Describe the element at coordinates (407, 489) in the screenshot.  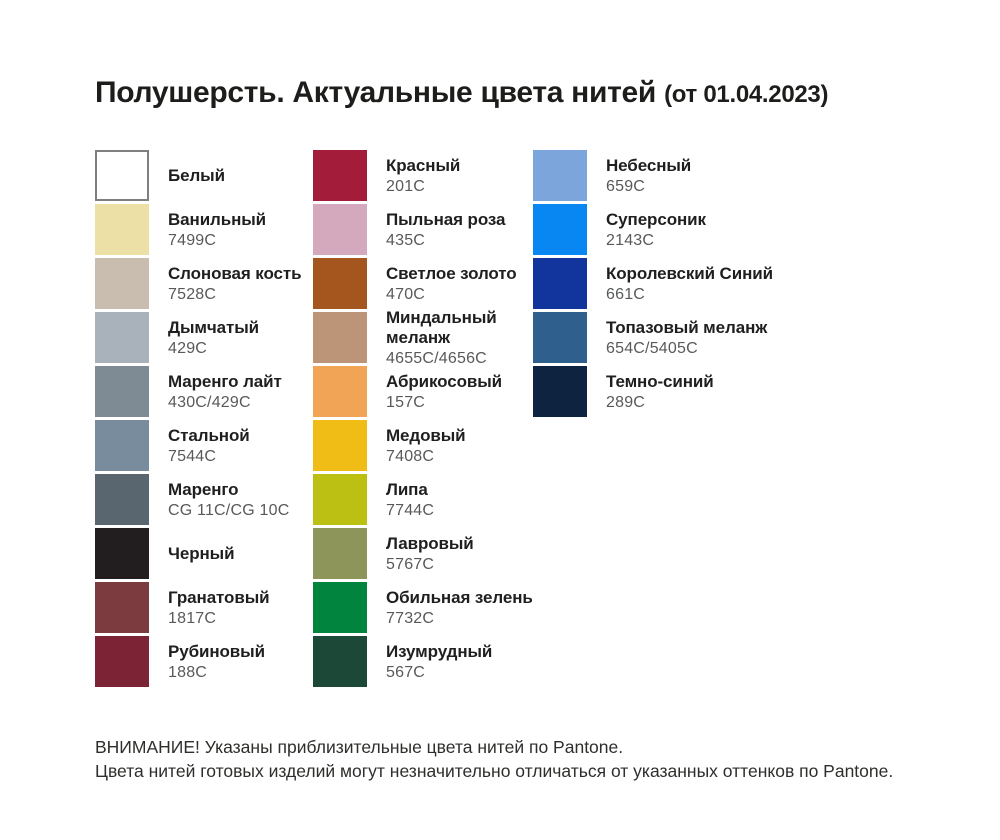
I see `color-name: Липа` at that location.